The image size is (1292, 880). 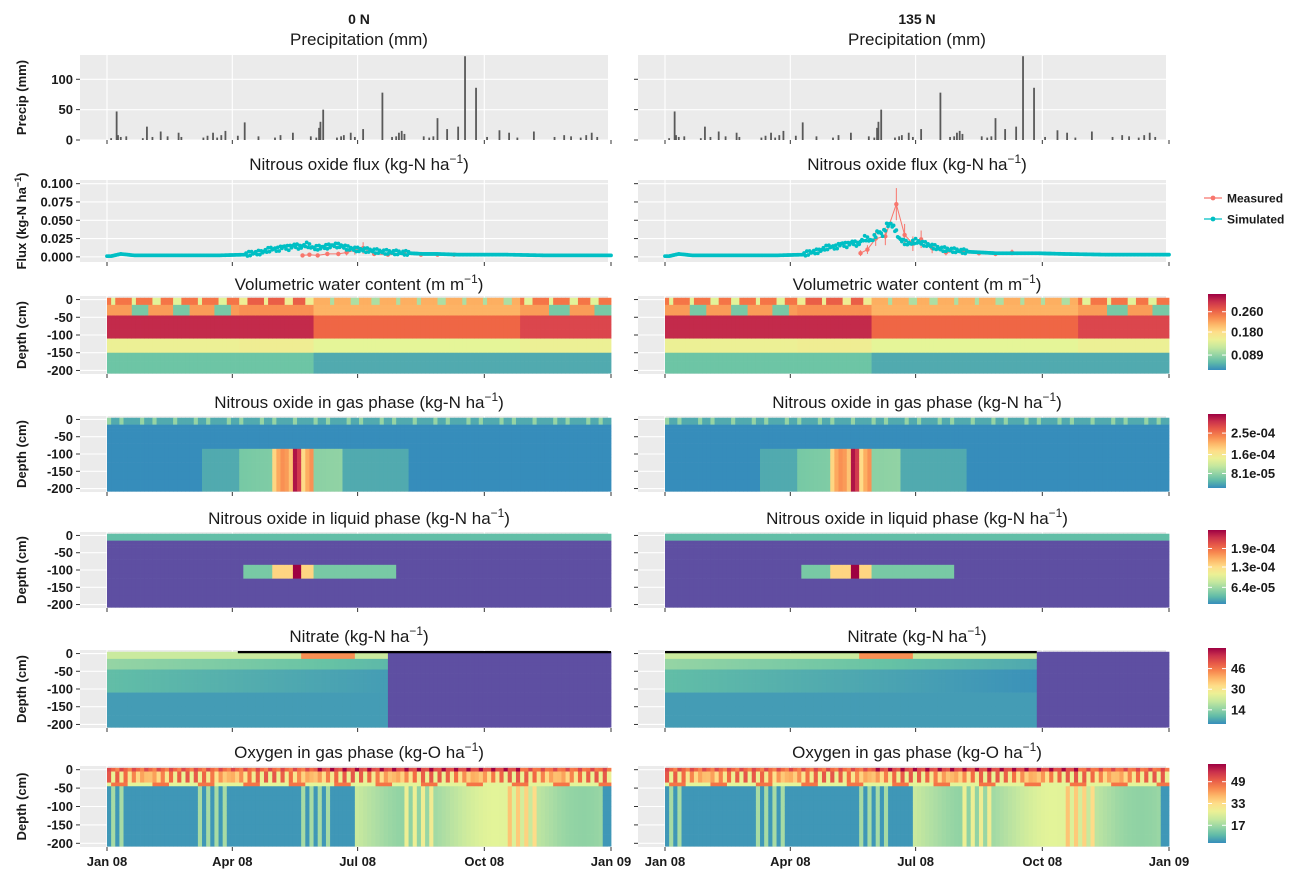 What do you see at coordinates (837, 249) in the screenshot?
I see `simulated-point` at bounding box center [837, 249].